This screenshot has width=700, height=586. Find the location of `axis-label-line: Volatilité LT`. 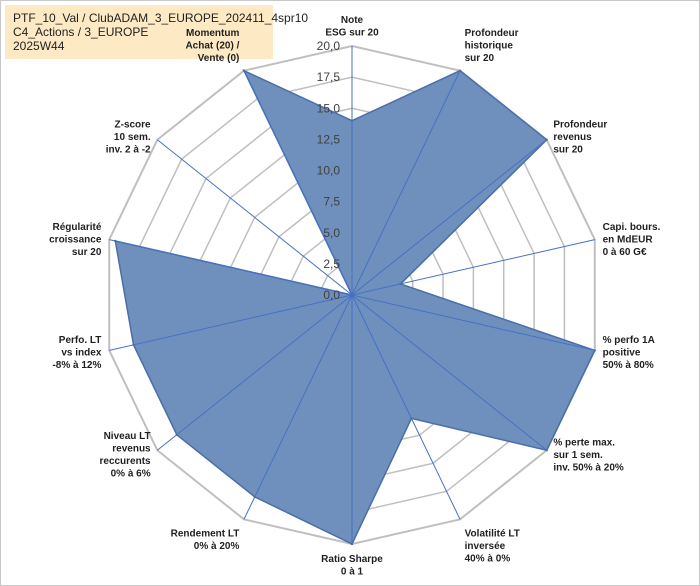

axis-label-line: Volatilité LT is located at coordinates (492, 534).